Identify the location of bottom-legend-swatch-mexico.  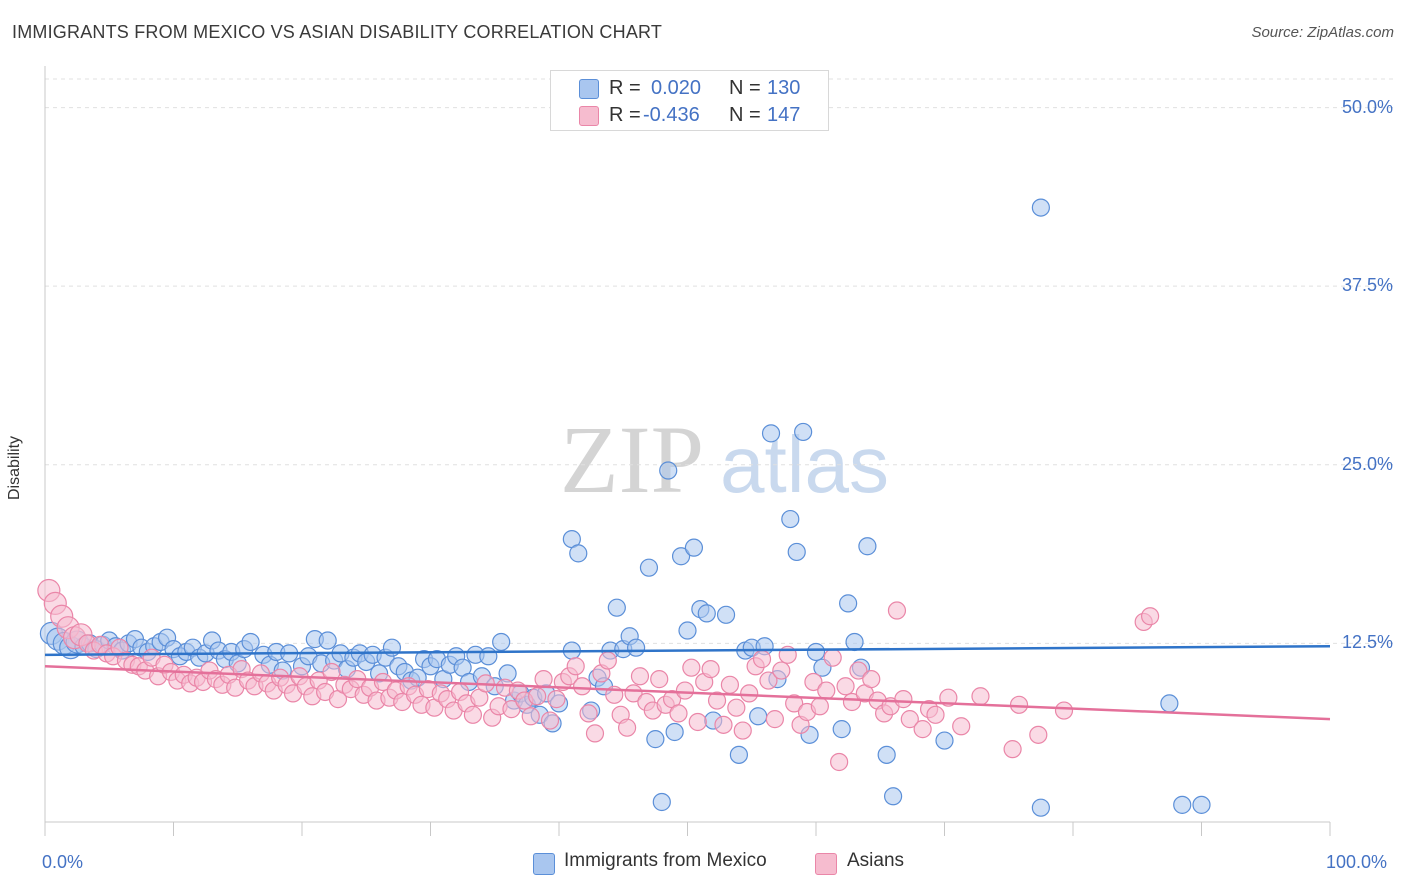
(544, 864).